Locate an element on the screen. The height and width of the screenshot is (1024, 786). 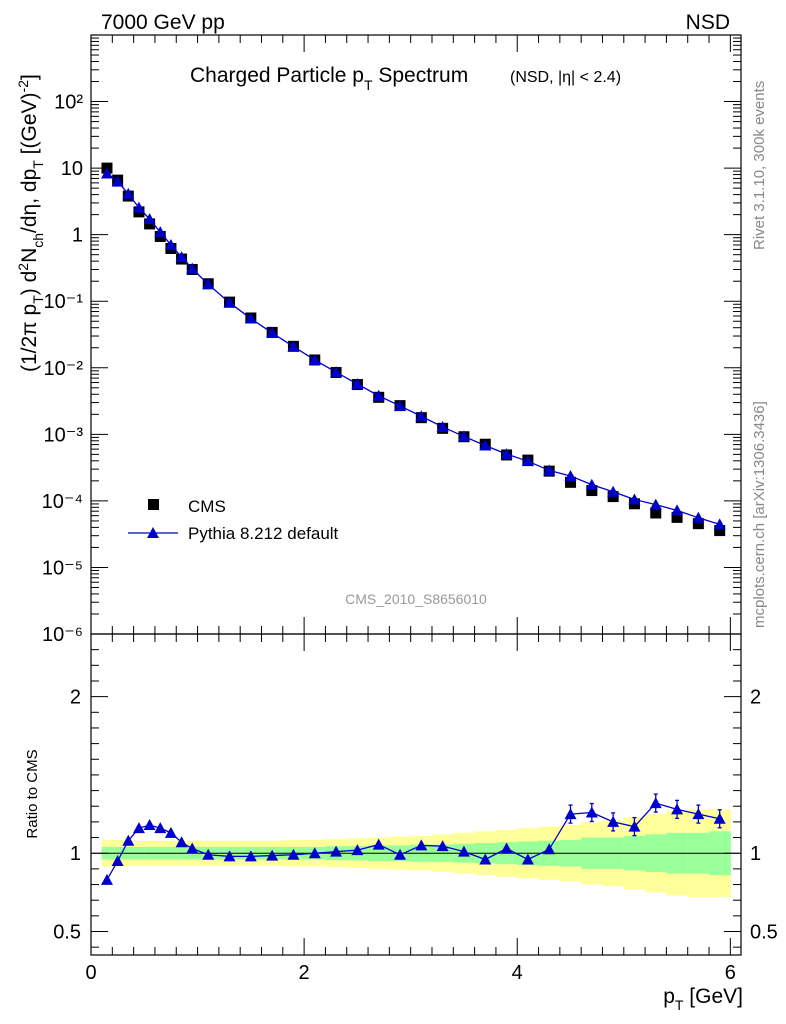
legend-mc-label: Pythia 8.212 default is located at coordinates (263, 533).